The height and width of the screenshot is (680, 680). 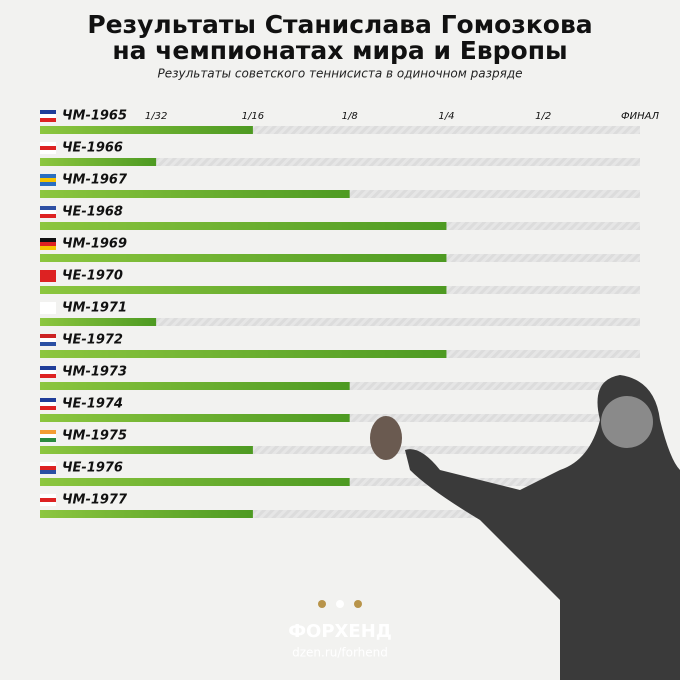 I want to click on brand: ФОРХЕНД, so click(x=340, y=631).